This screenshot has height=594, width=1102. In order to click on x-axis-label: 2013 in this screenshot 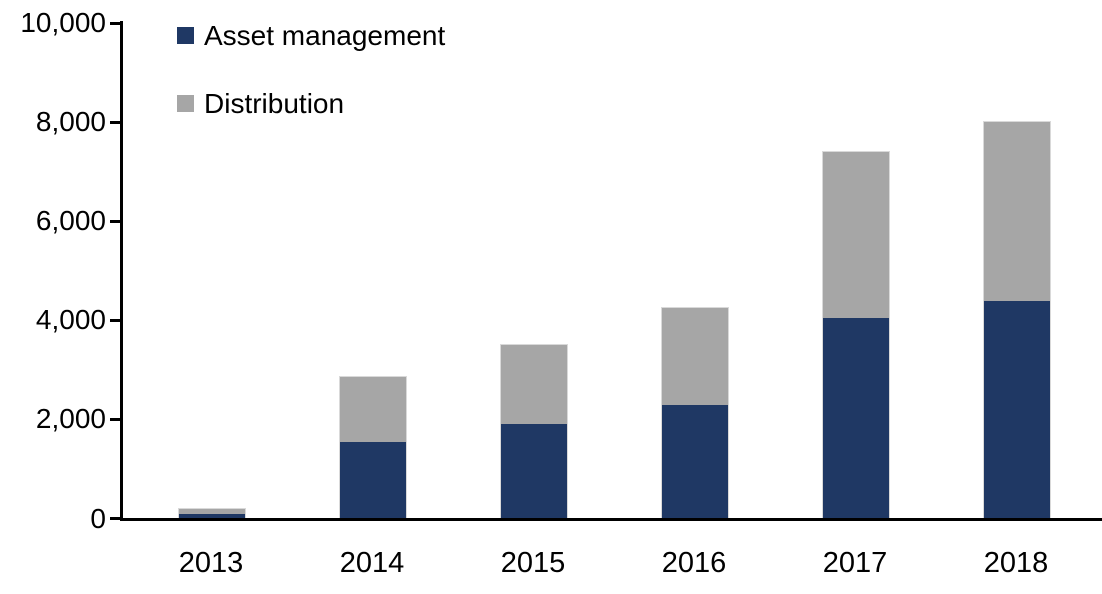, I will do `click(211, 563)`.